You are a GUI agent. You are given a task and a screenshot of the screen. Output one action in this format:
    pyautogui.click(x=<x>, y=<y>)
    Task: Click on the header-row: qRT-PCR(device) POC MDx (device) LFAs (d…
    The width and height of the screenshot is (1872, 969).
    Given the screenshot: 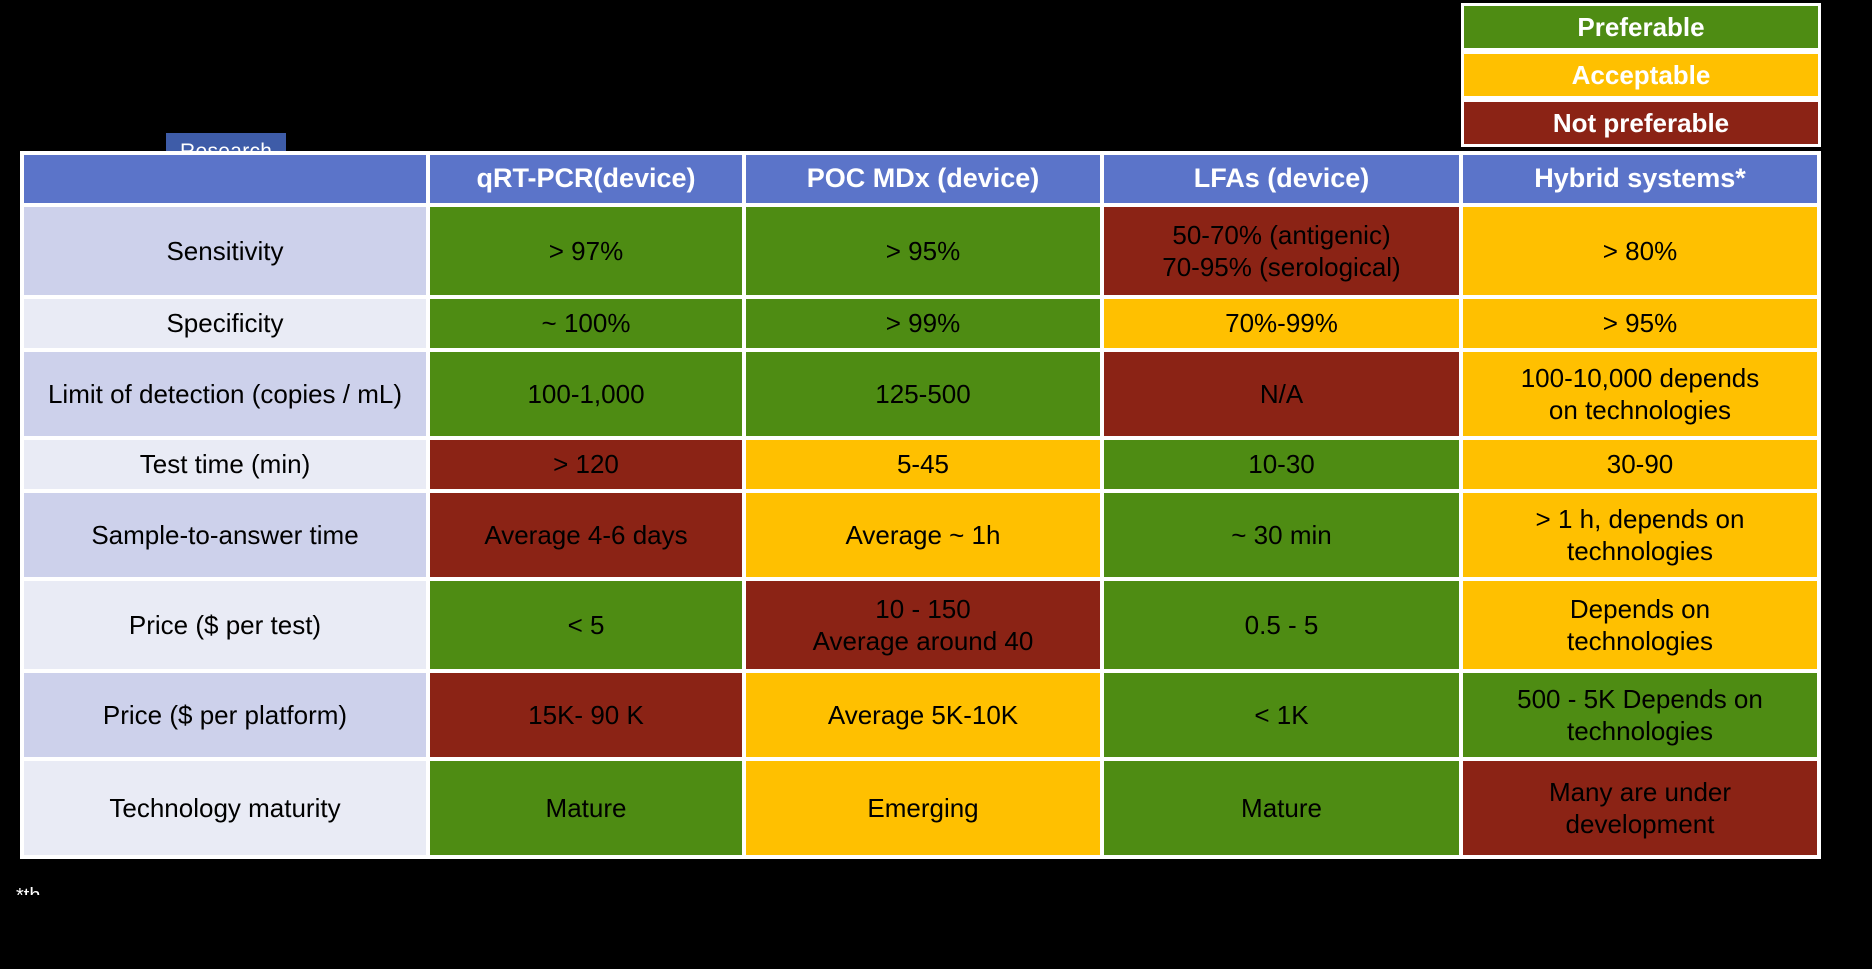 What is the action you would take?
    pyautogui.click(x=920, y=179)
    